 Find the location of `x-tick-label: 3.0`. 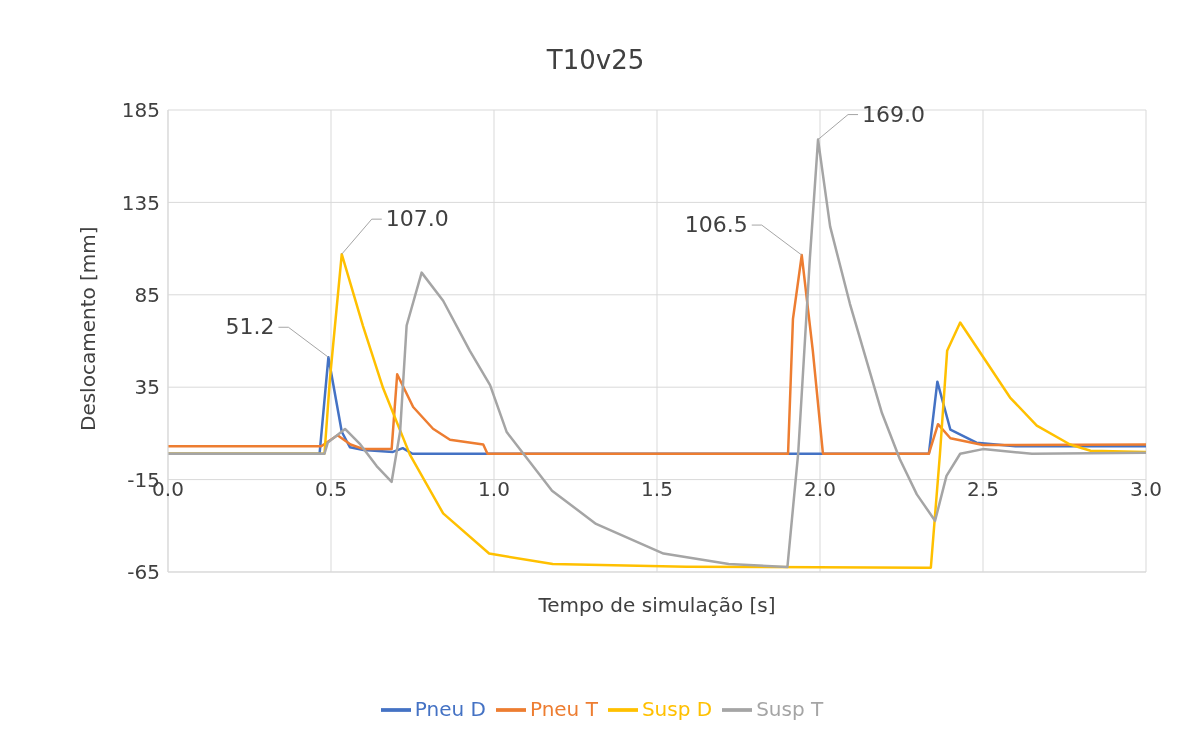

x-tick-label: 3.0 is located at coordinates (1146, 488).